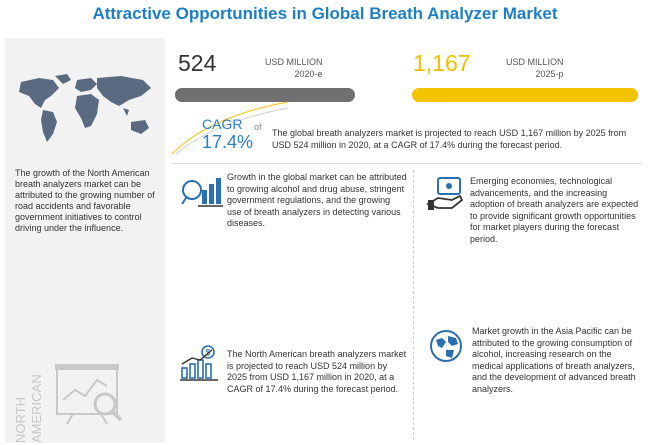 The height and width of the screenshot is (445, 650). I want to click on swoosh-decoration, so click(230, 128).